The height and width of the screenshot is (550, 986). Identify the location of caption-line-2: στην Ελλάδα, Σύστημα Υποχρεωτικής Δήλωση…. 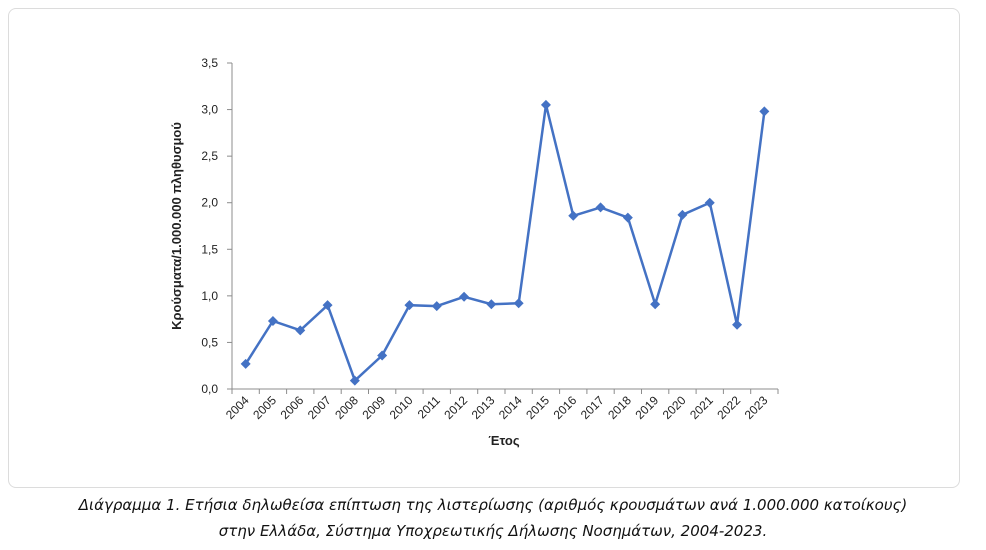
(493, 531).